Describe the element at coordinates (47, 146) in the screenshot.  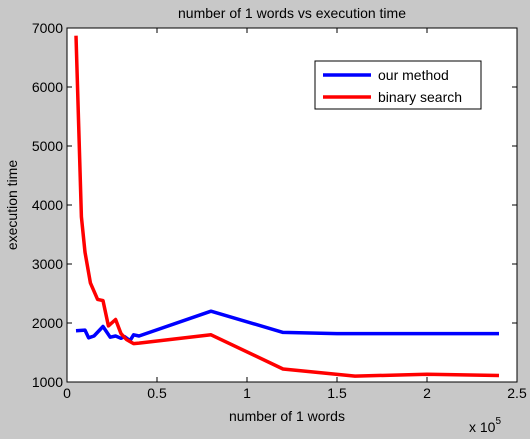
I see `y-tick-label: 5000` at that location.